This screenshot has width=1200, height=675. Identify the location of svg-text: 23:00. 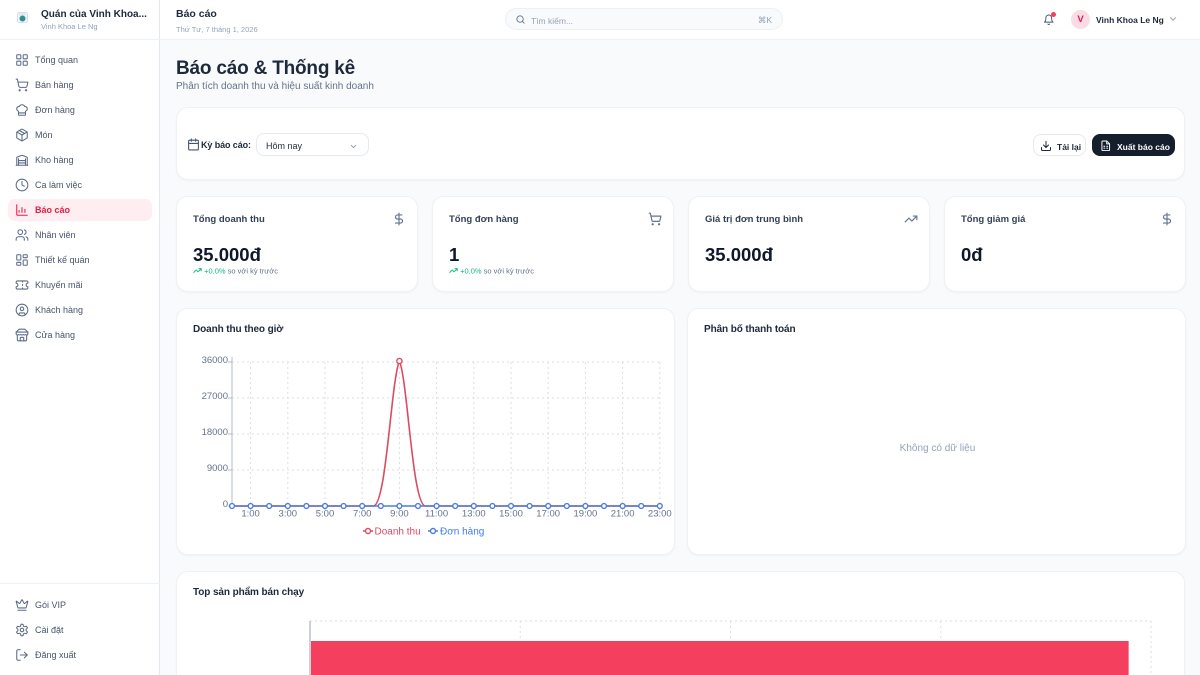
(660, 514).